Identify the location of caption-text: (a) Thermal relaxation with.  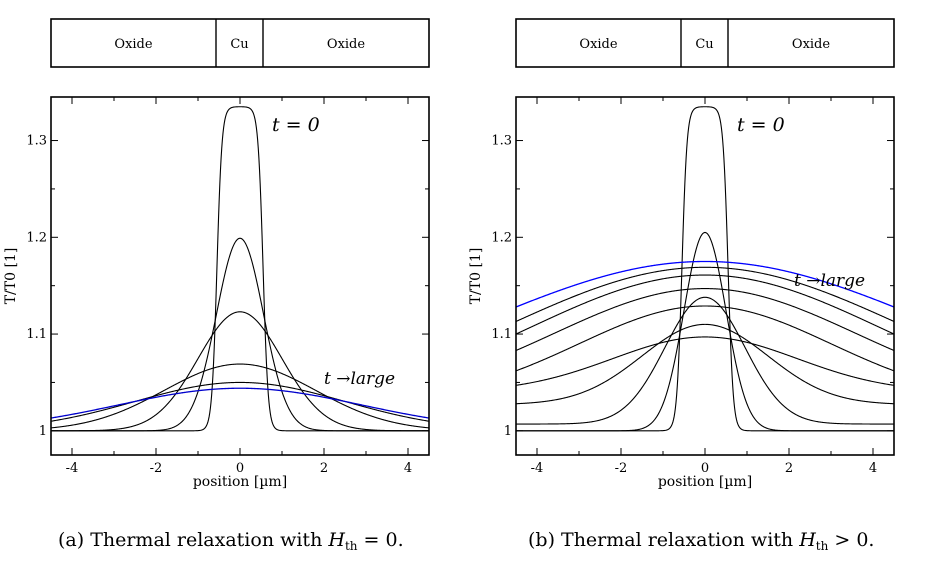
(190, 540).